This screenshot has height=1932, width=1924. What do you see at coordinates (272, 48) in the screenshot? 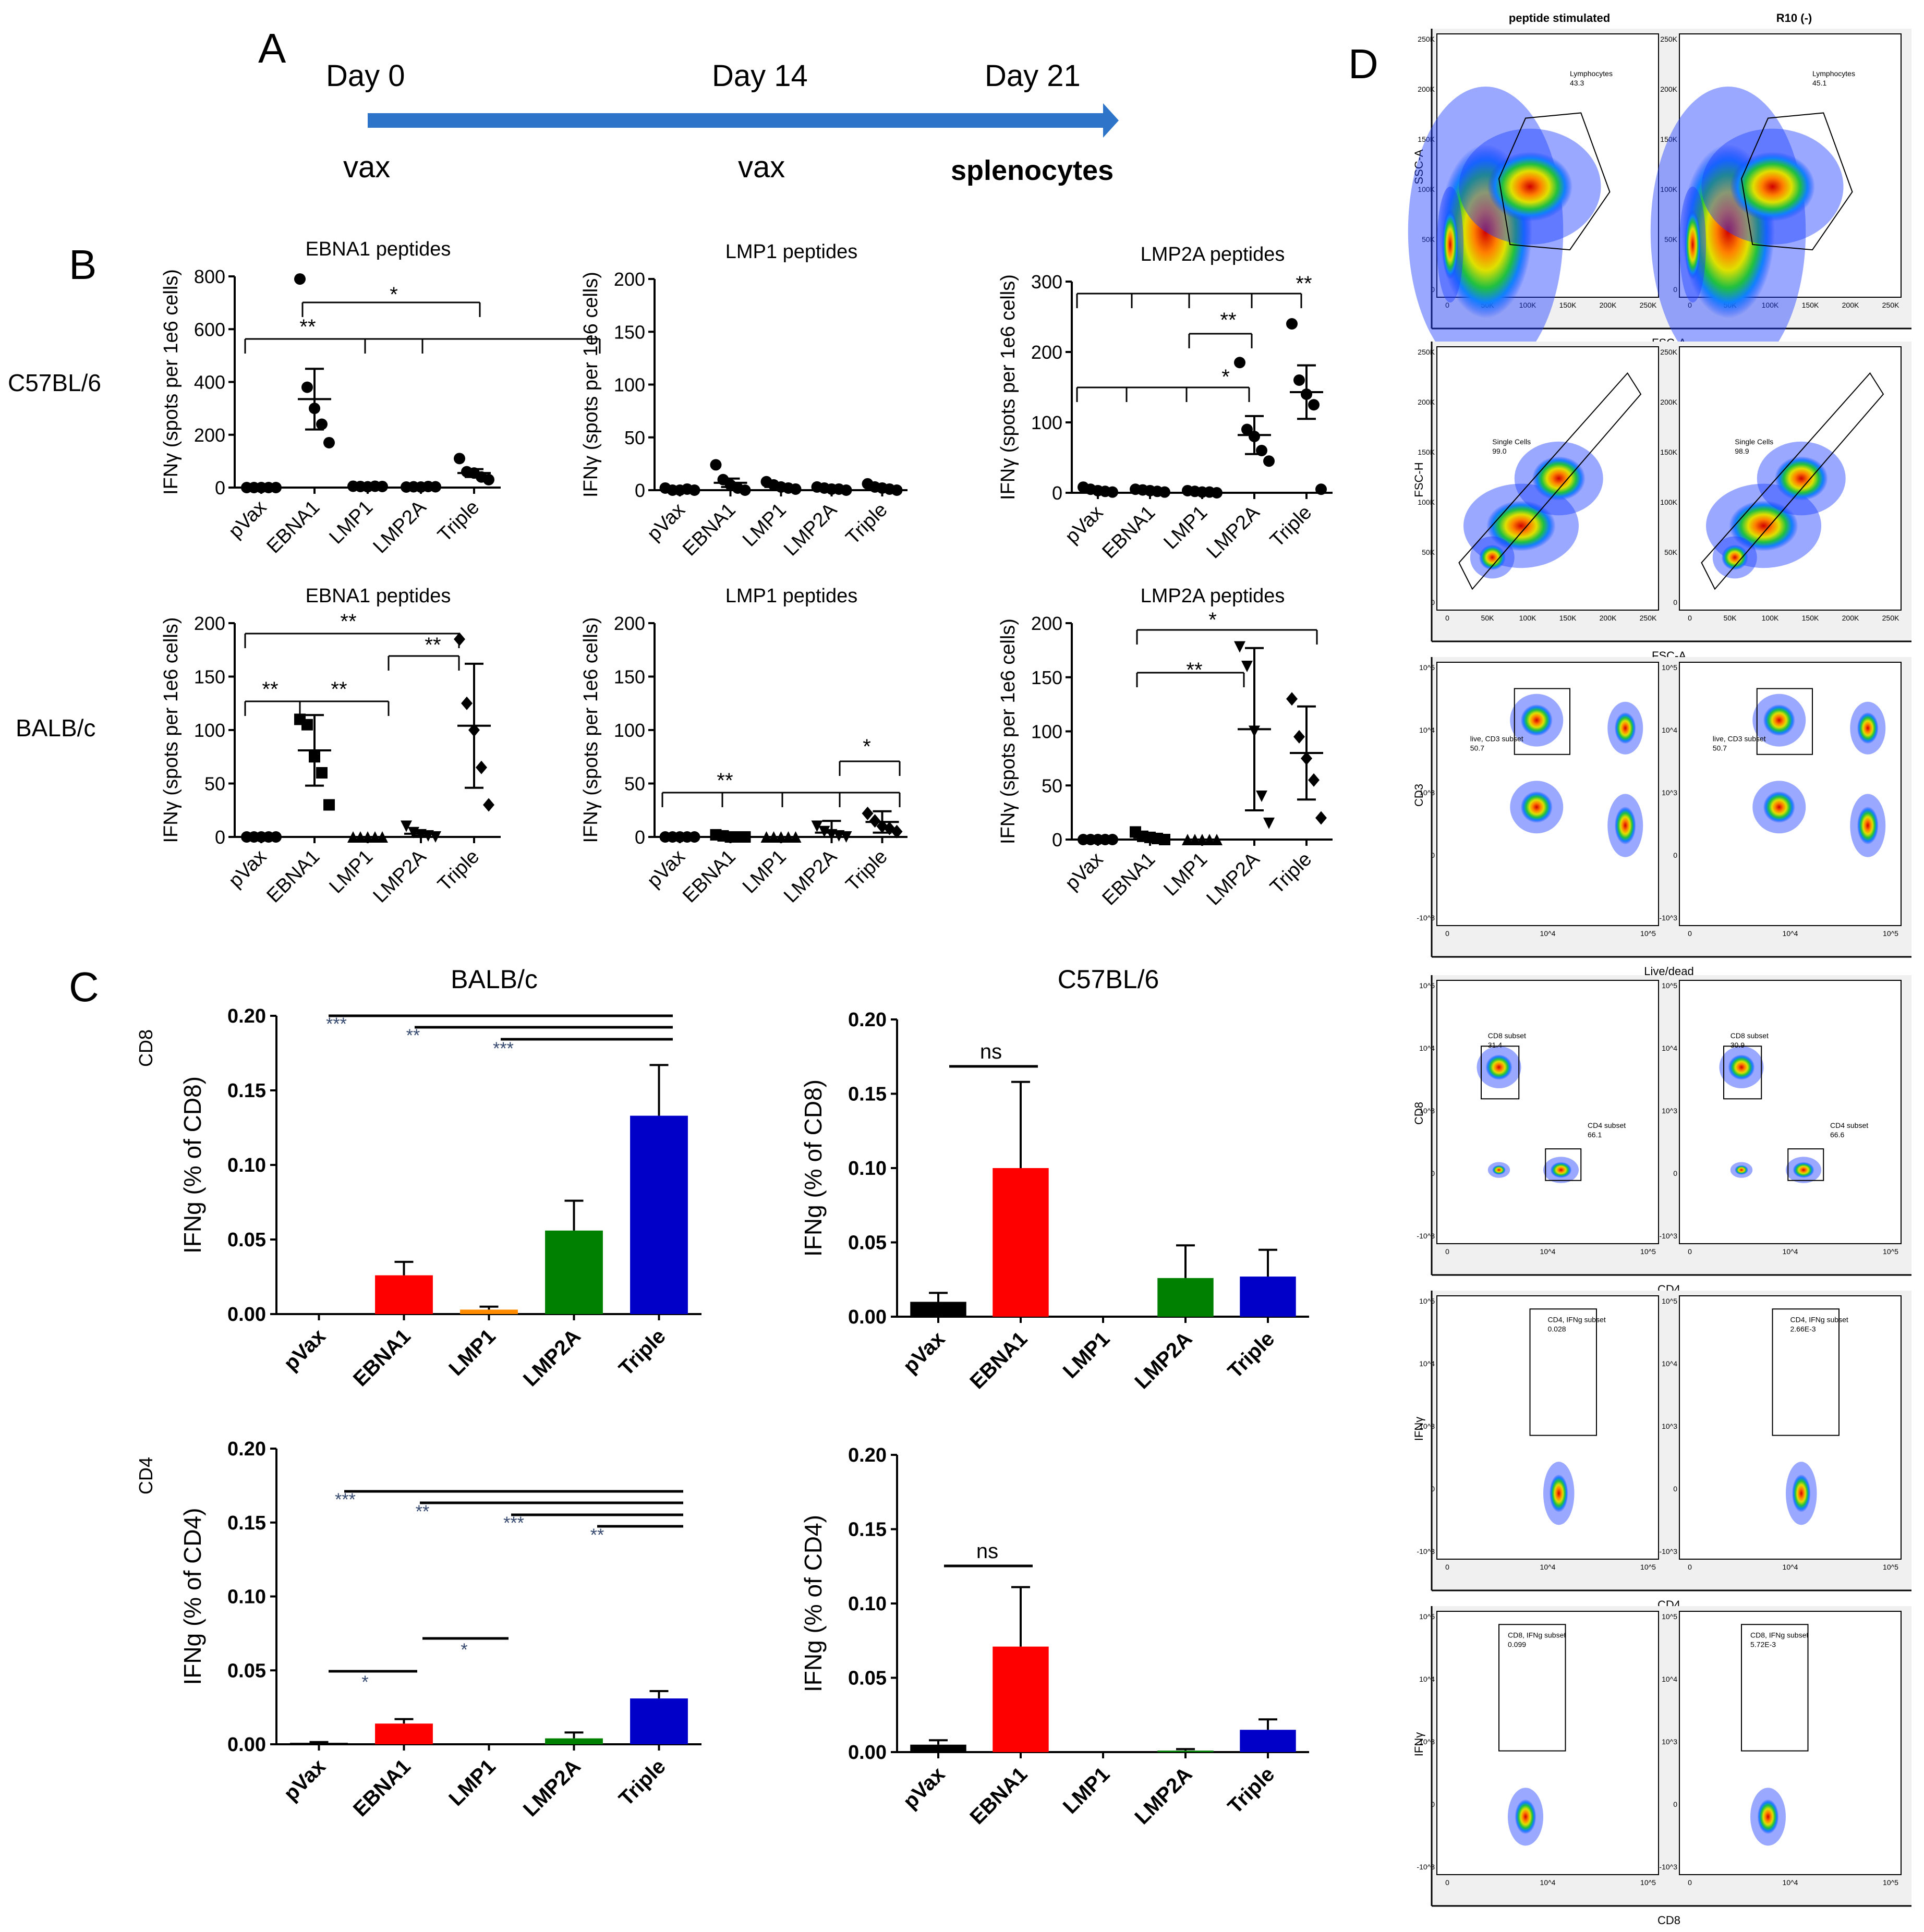
I see `panel-letter-a: A` at bounding box center [272, 48].